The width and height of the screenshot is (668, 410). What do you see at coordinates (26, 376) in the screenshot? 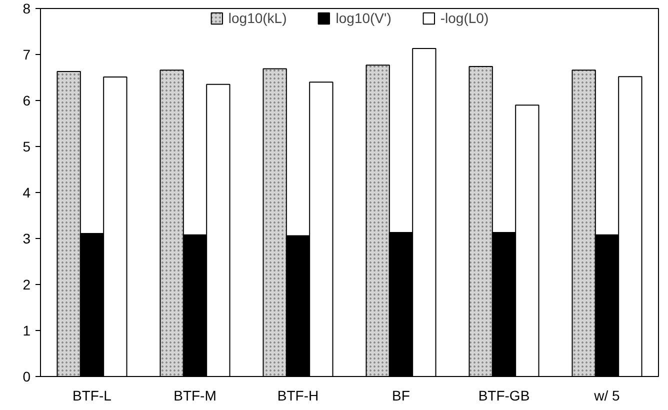
I see `y-tick-label: 0` at bounding box center [26, 376].